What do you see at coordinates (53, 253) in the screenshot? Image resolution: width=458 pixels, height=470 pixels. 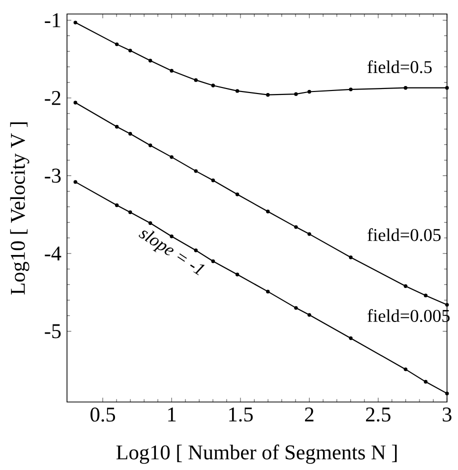 I see `y-tick-label: -4` at bounding box center [53, 253].